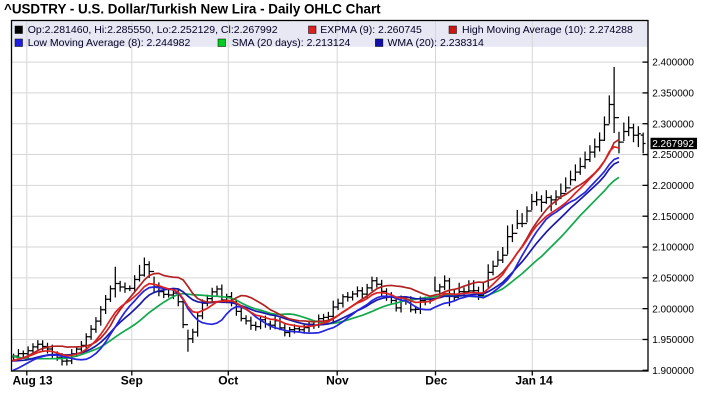  Describe the element at coordinates (337, 381) in the screenshot. I see `svg-text: Nov` at that location.